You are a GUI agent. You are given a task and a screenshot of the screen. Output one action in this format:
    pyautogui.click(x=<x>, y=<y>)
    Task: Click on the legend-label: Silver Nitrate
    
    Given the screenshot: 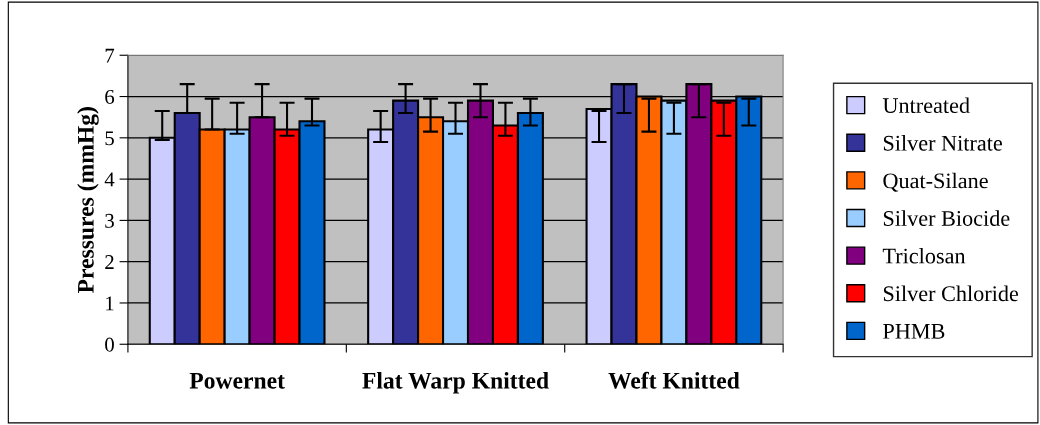 What is the action you would take?
    pyautogui.click(x=942, y=143)
    